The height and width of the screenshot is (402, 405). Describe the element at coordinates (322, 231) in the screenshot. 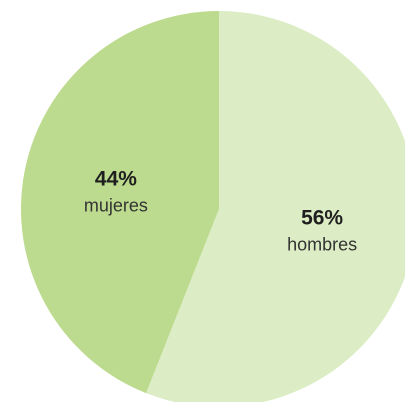

I see `slice-label-group-hombres: 56% hombres` at that location.